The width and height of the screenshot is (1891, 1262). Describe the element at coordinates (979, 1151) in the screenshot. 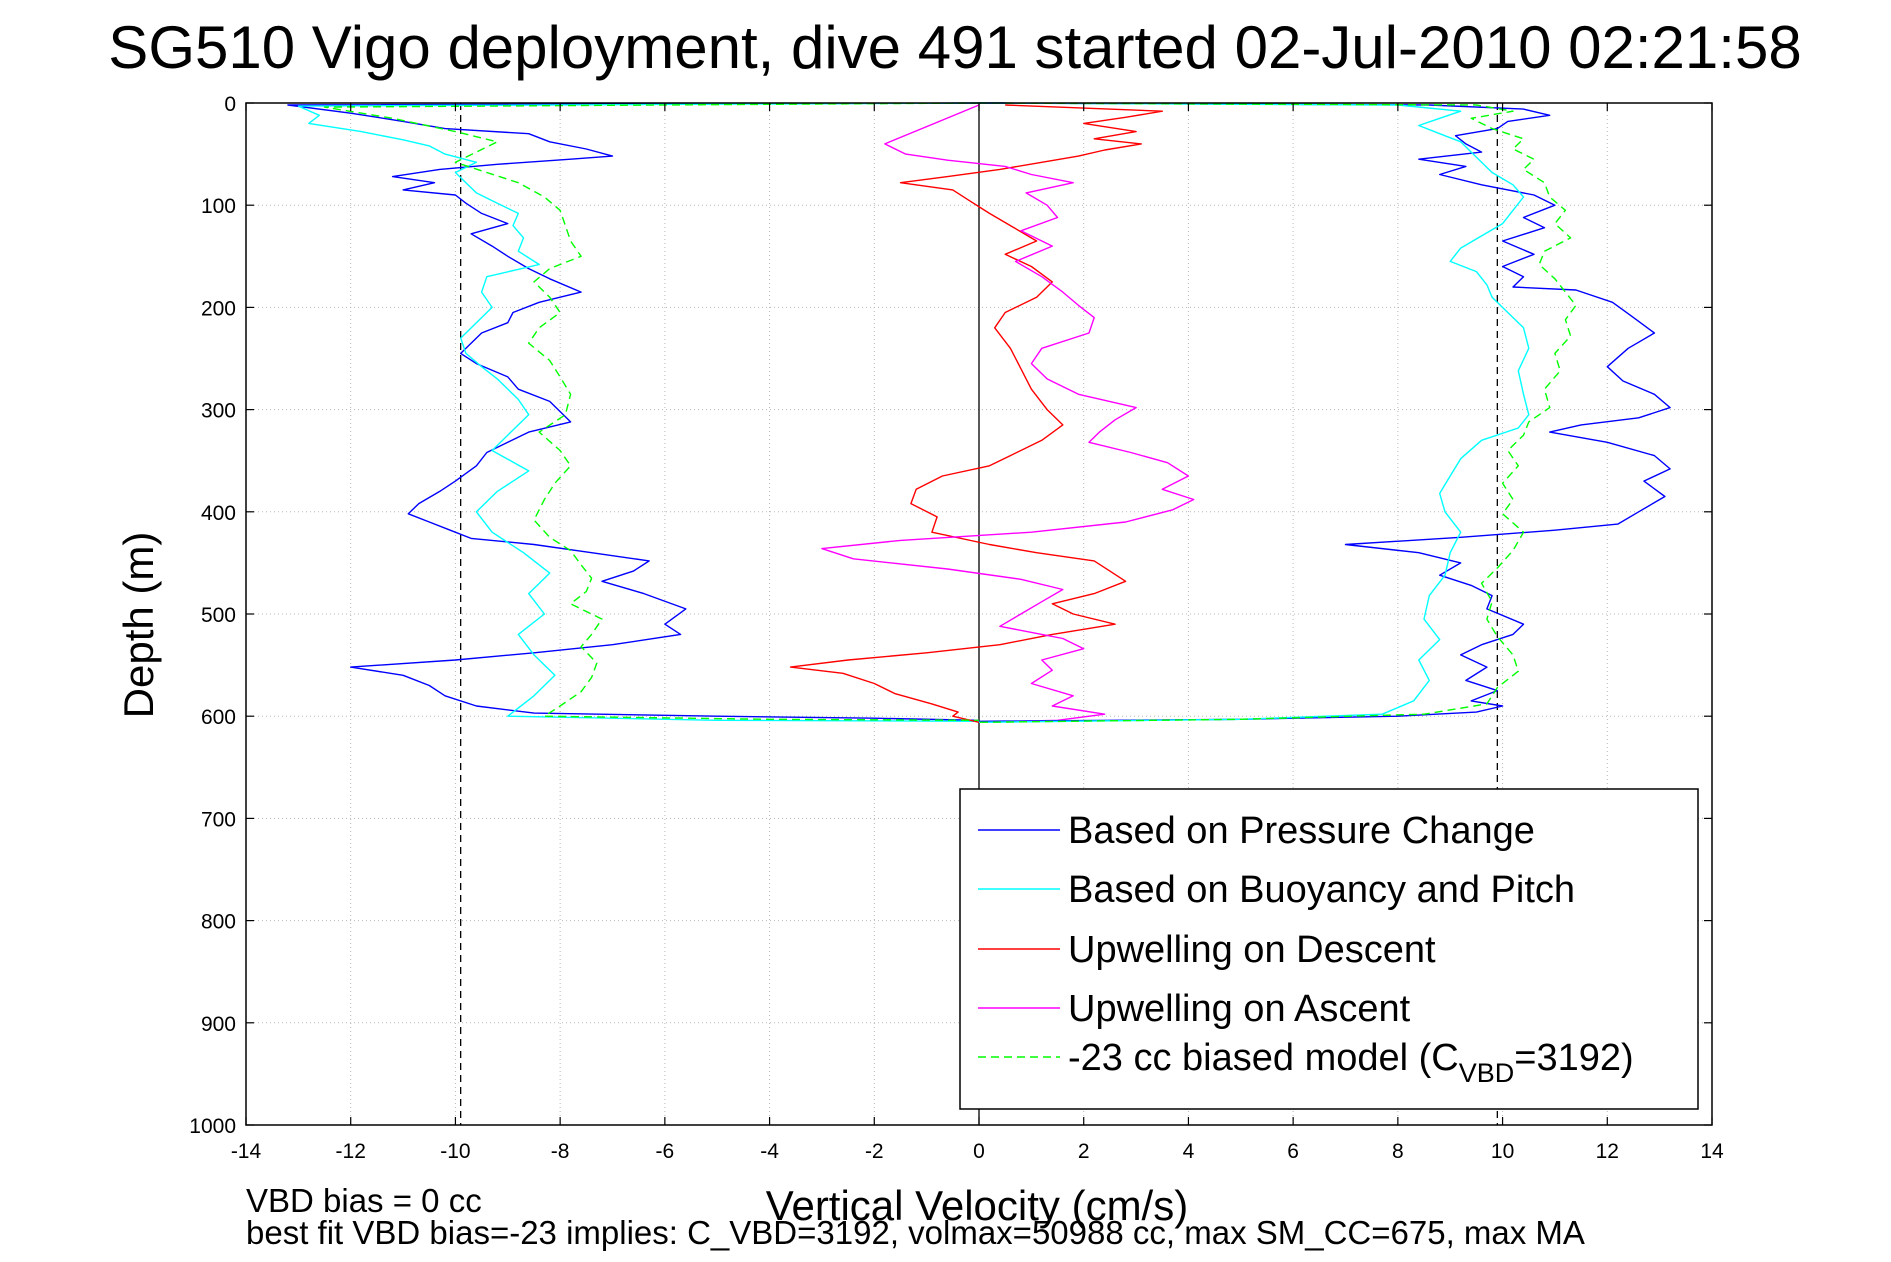

I see `x-tick-label: 0` at that location.